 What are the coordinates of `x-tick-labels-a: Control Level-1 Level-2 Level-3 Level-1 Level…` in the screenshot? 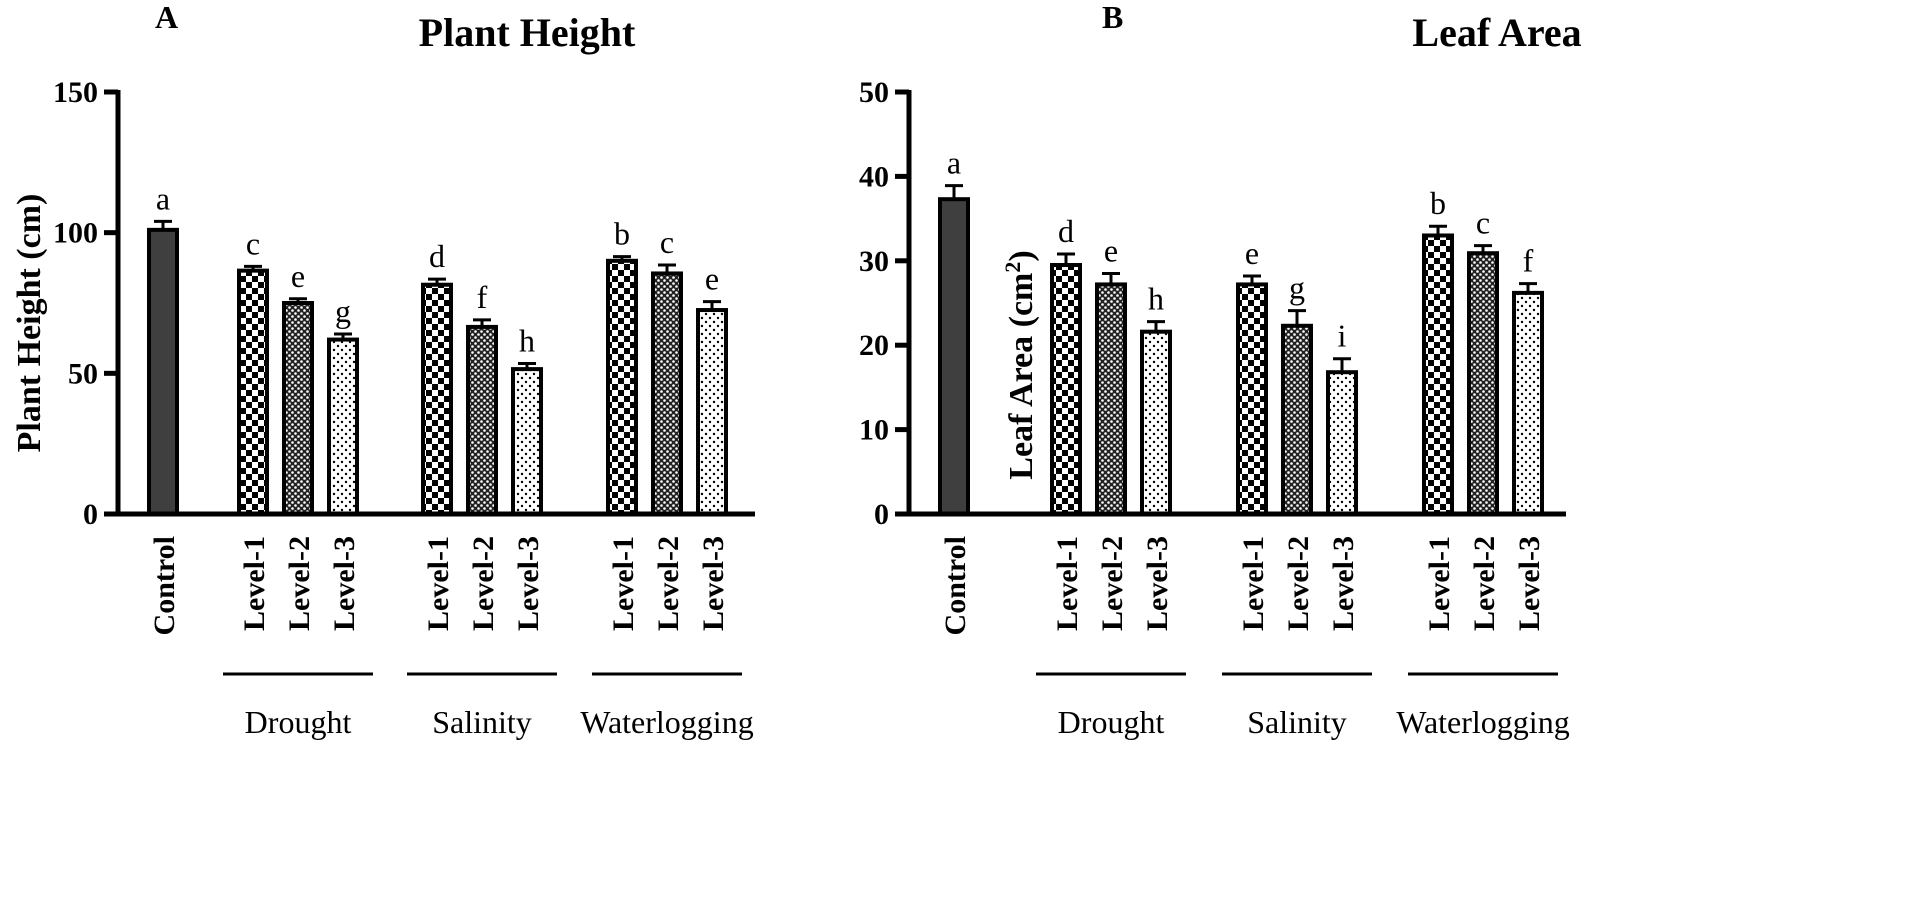 It's located at (439, 585).